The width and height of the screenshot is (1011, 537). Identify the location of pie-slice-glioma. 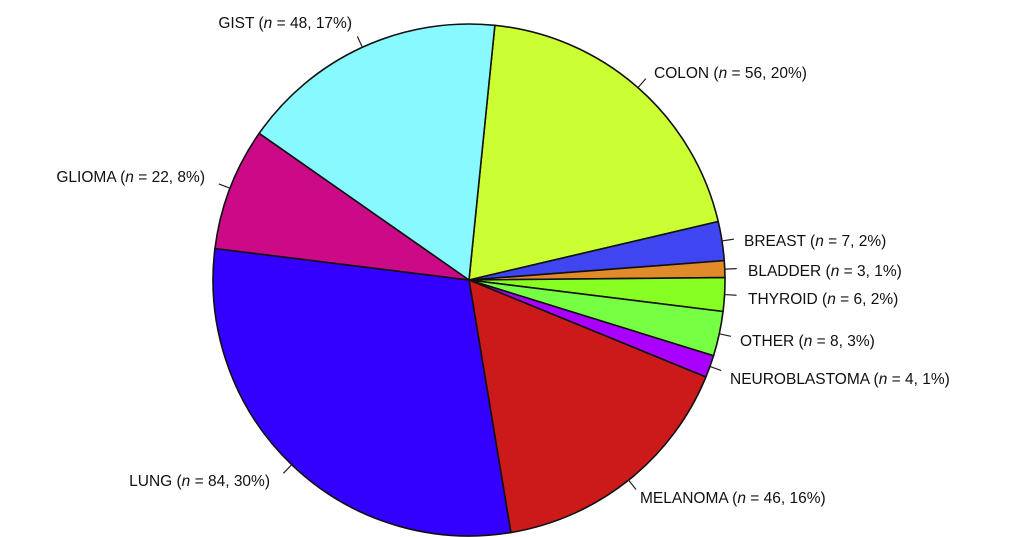
(342, 206).